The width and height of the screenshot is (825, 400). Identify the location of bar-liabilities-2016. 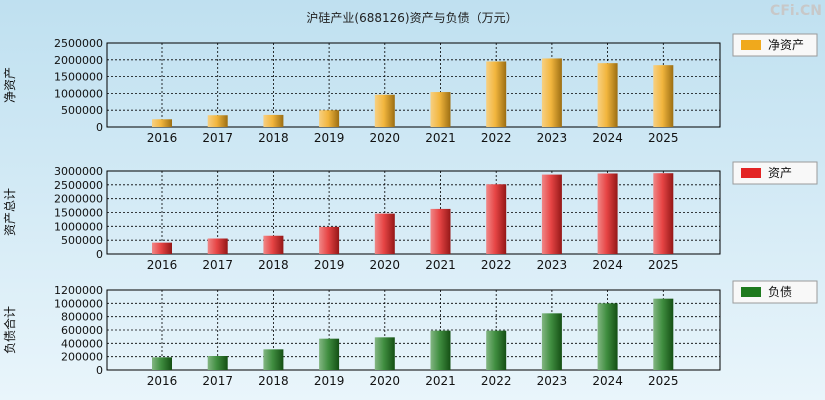
(162, 363).